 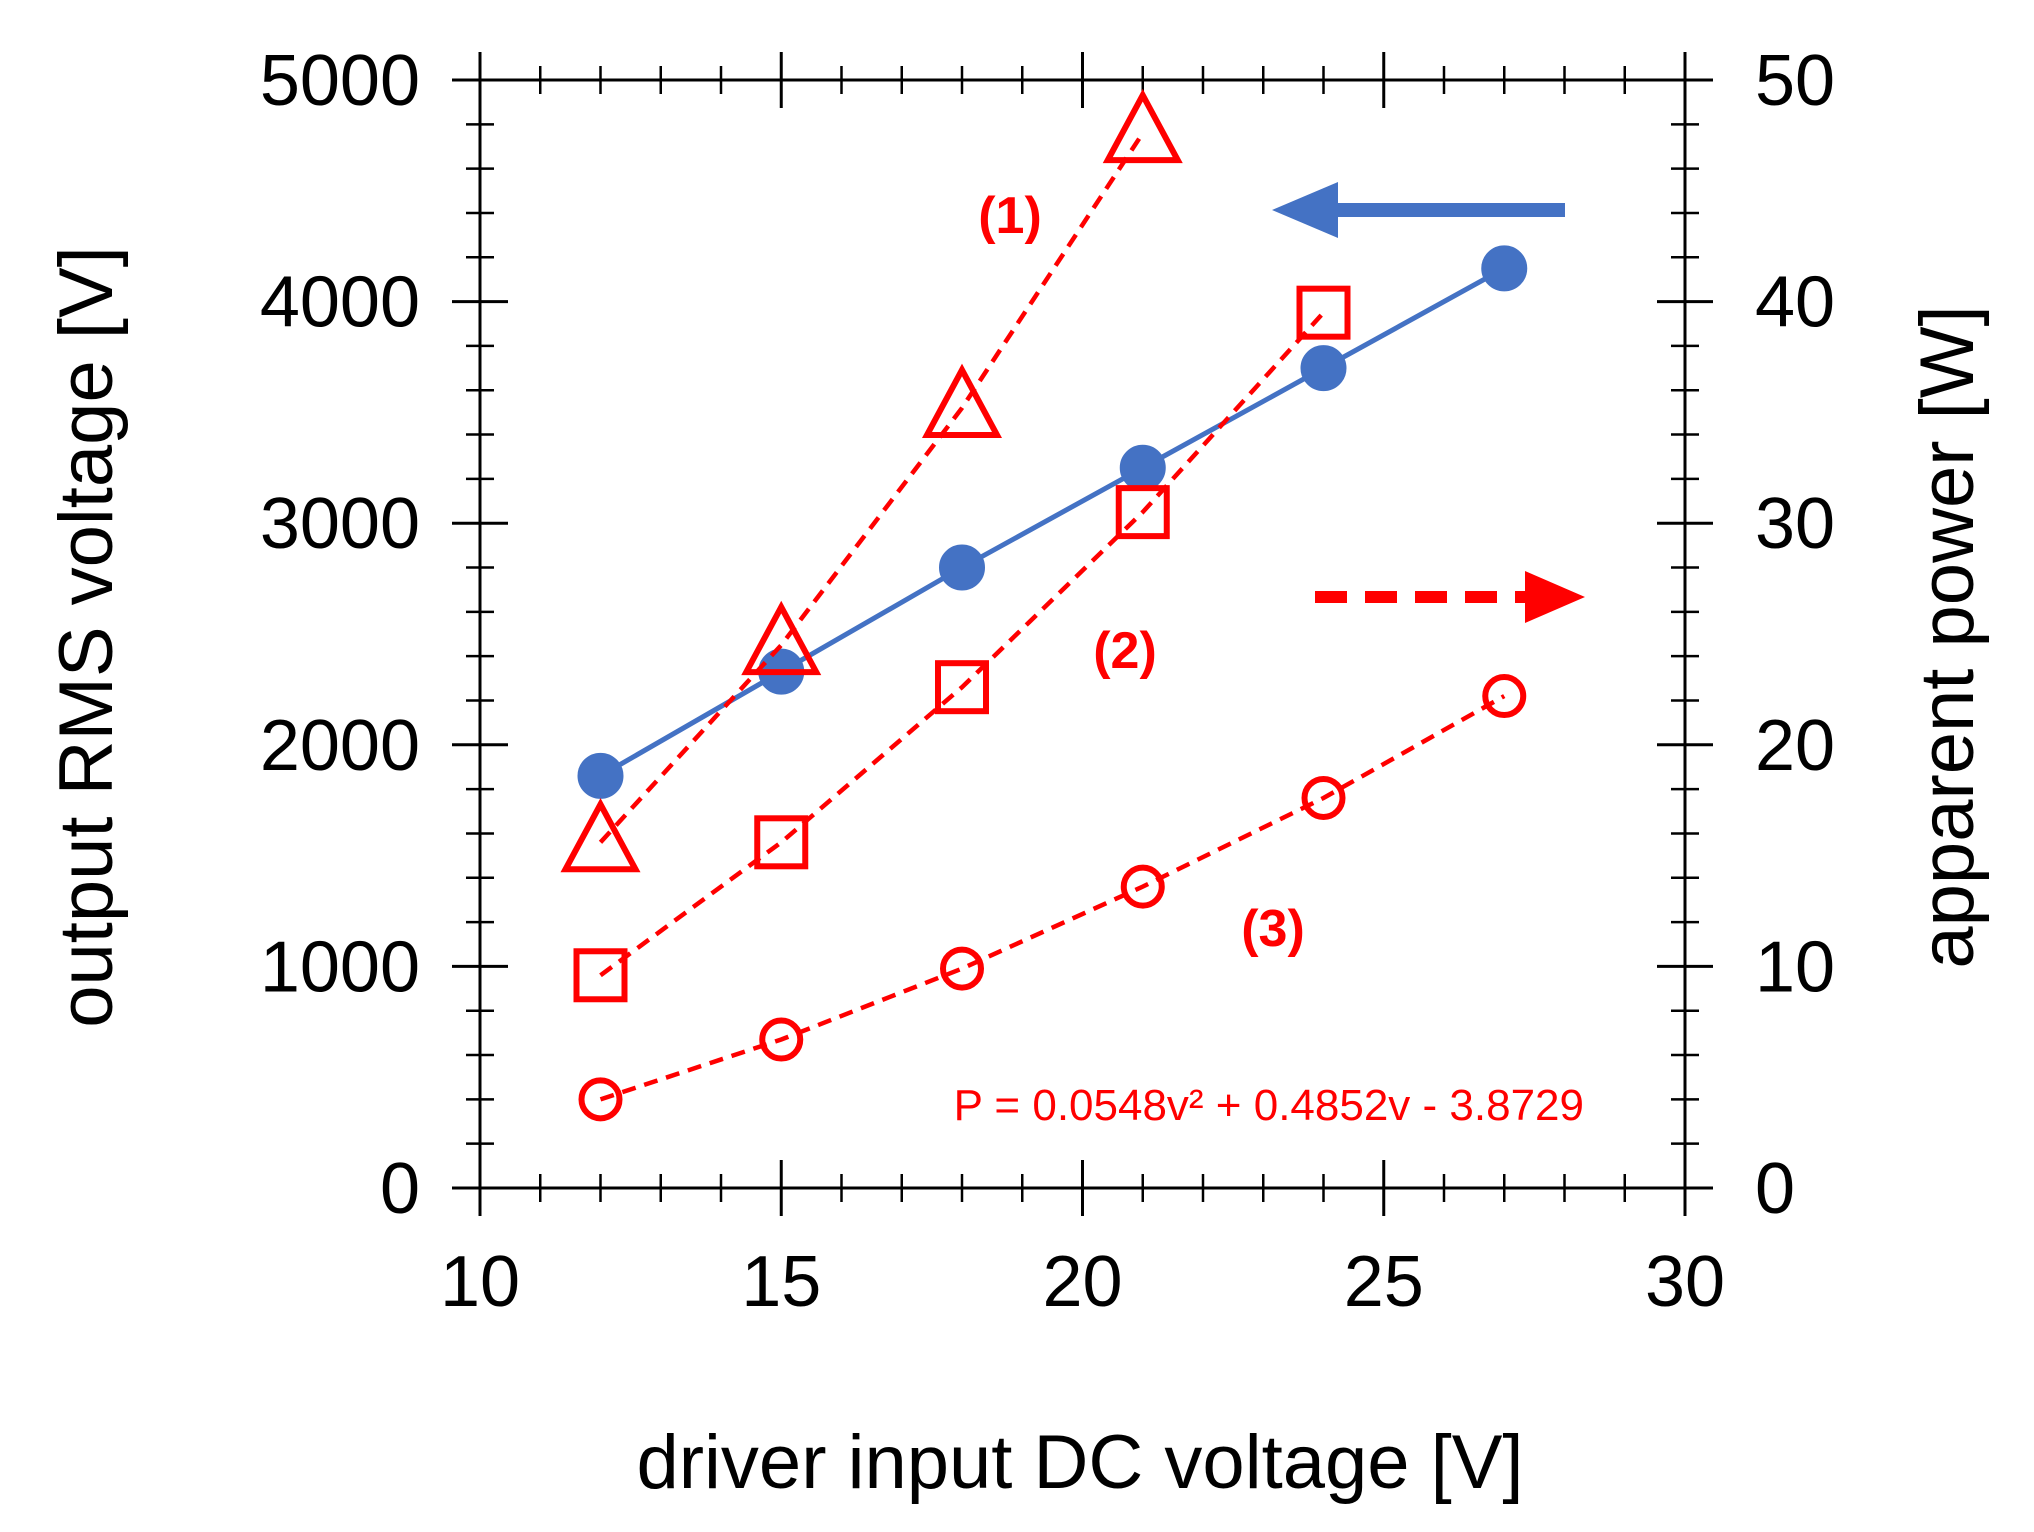 I want to click on right-arrow-icon, so click(x=1450, y=597).